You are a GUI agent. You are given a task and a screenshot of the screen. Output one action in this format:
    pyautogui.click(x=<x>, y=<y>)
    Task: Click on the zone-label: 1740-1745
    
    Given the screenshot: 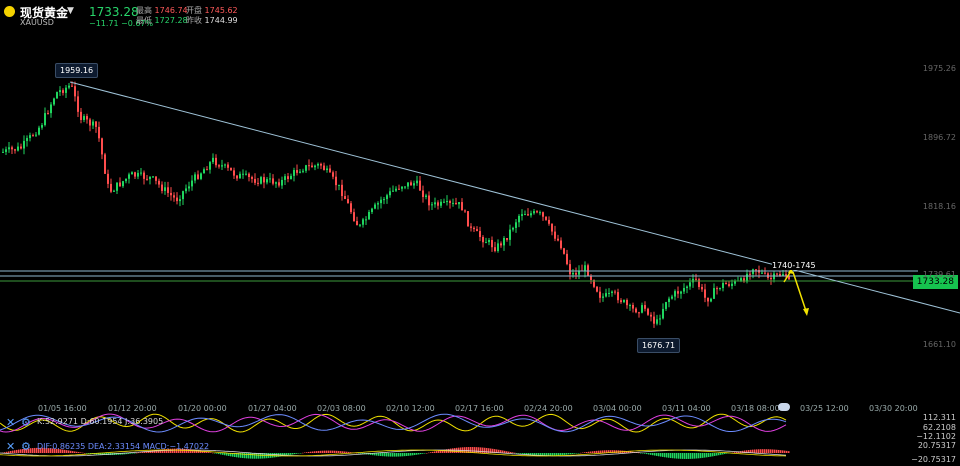 What is the action you would take?
    pyautogui.click(x=794, y=265)
    